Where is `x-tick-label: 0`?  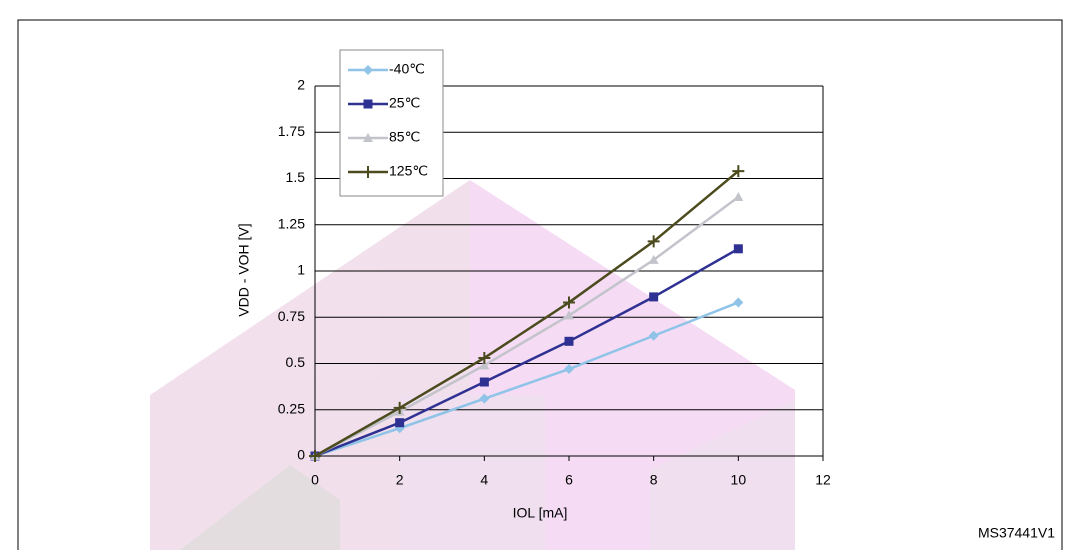
x-tick-label: 0 is located at coordinates (315, 480).